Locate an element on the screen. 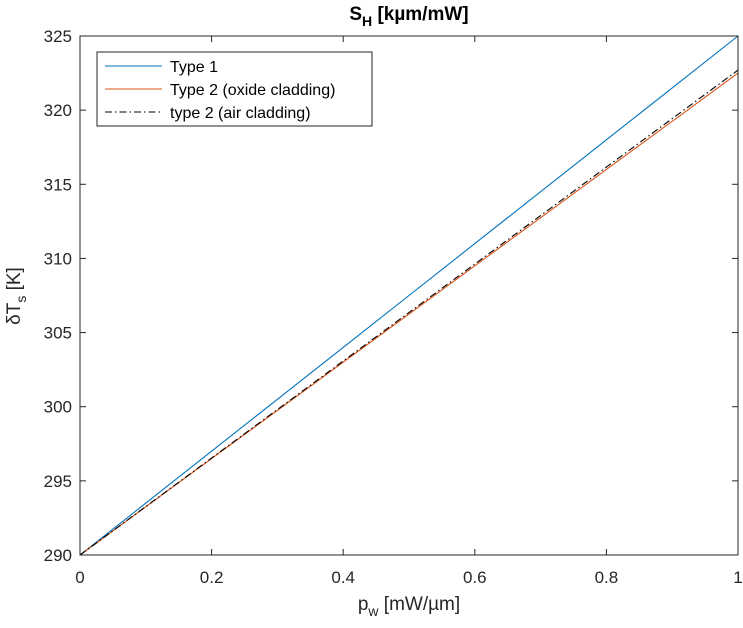 This screenshot has height=628, width=743. legend-label-3: type 2 (air cladding) is located at coordinates (240, 113).